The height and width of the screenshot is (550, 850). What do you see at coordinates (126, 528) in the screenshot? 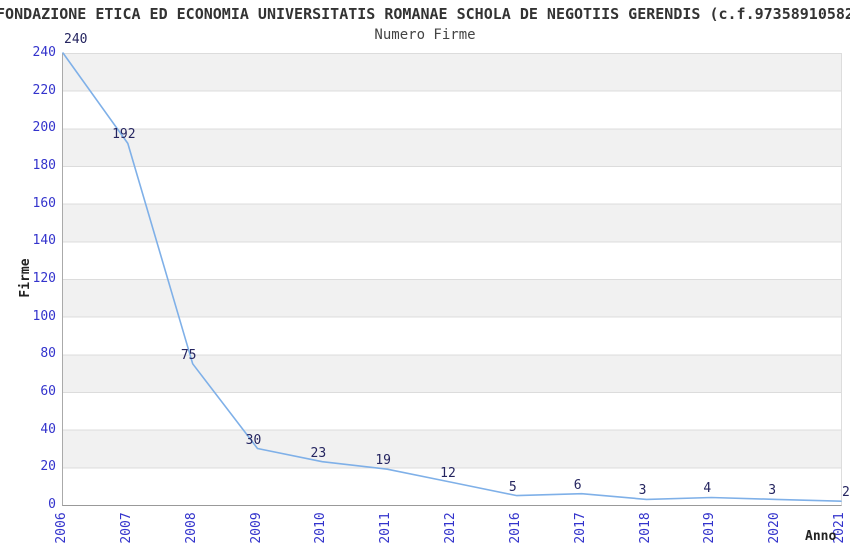
I see `x-tick-label: 2007` at bounding box center [126, 528].